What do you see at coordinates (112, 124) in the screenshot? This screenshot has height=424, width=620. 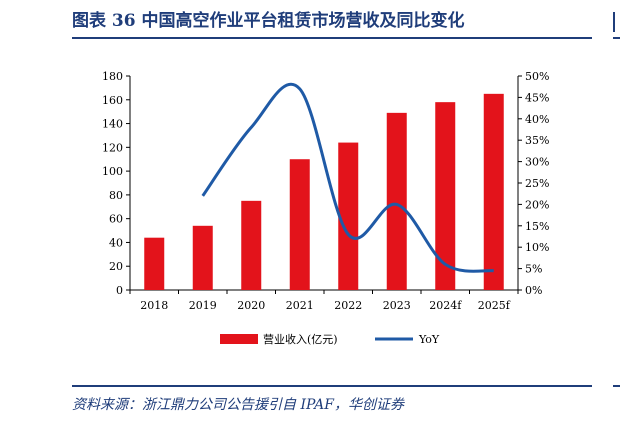 I see `left-tick-label: 140` at bounding box center [112, 124].